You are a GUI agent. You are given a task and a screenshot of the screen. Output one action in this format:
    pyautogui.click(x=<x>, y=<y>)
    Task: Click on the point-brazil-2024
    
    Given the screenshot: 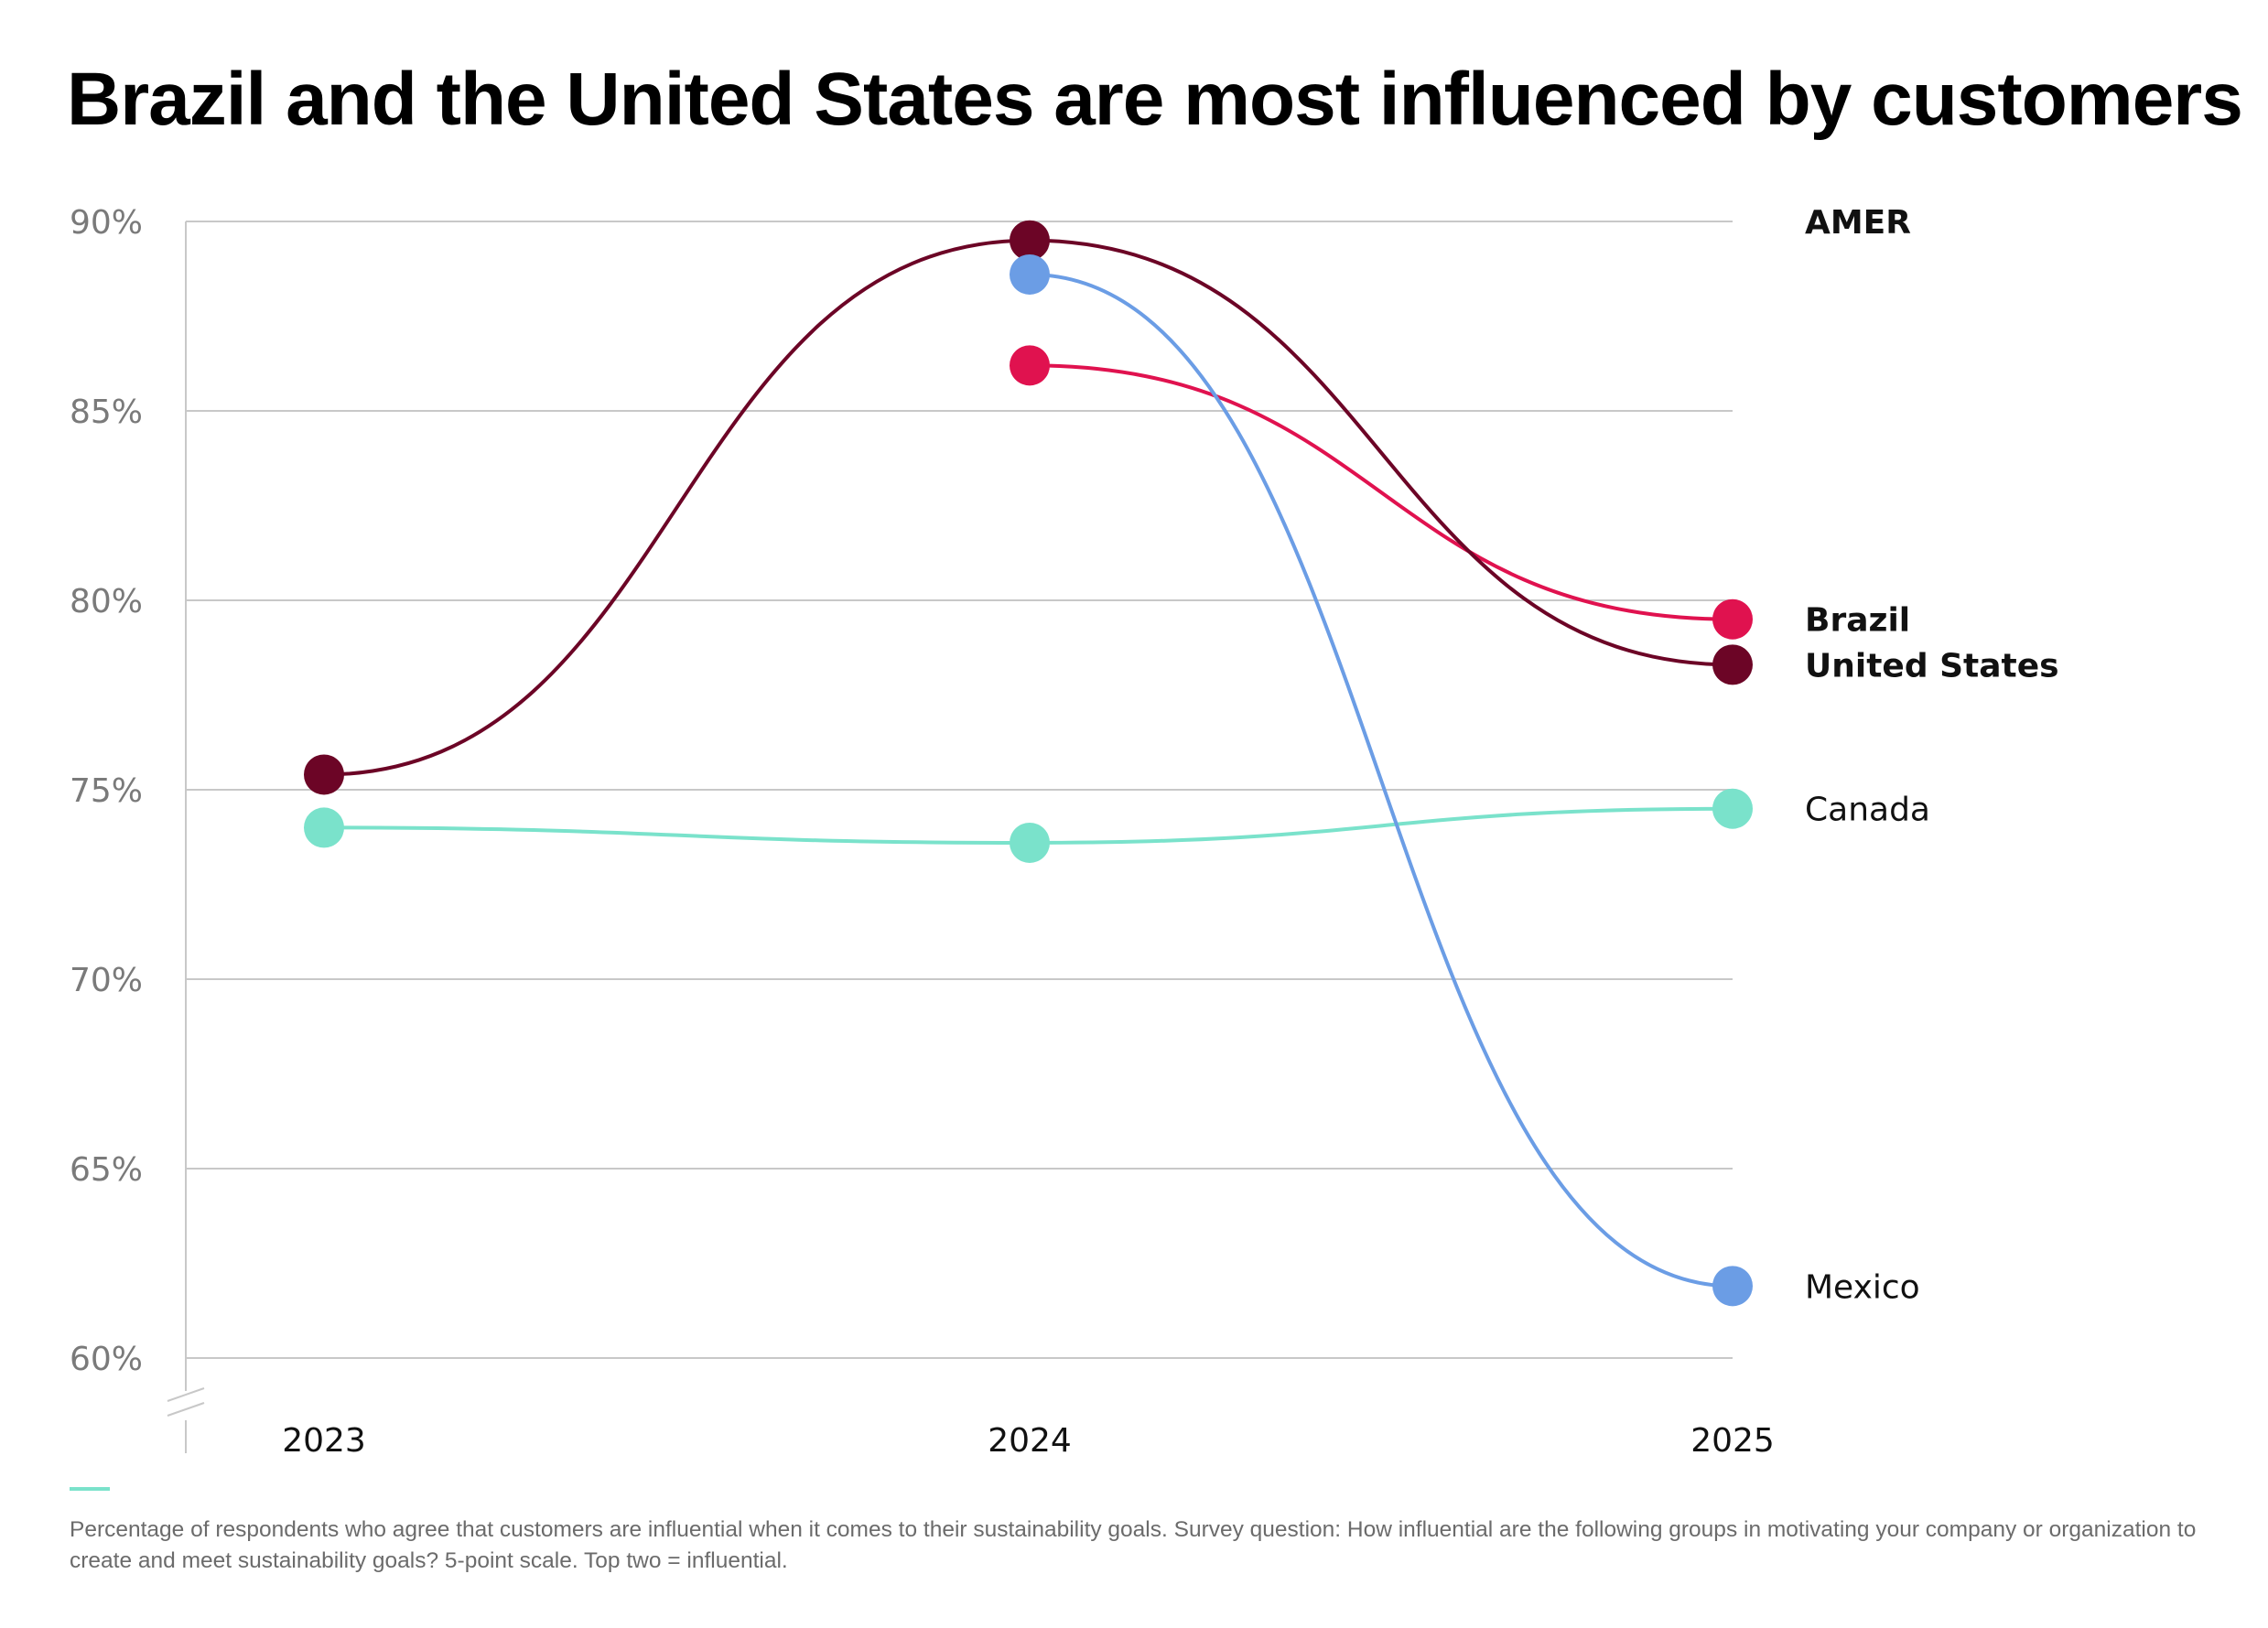 What is the action you would take?
    pyautogui.click(x=1030, y=366)
    